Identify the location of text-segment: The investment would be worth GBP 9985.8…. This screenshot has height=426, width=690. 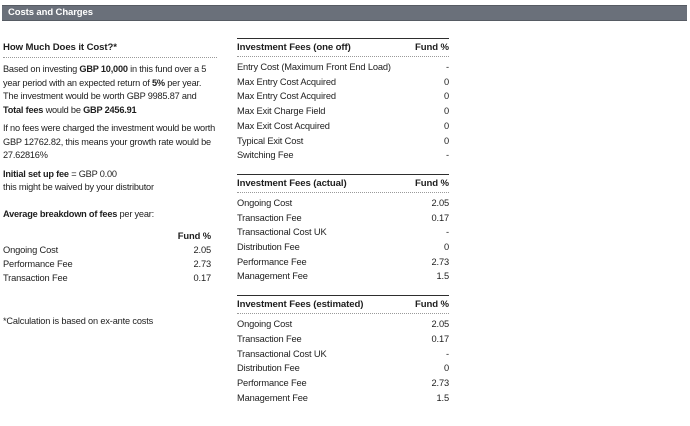
(100, 96).